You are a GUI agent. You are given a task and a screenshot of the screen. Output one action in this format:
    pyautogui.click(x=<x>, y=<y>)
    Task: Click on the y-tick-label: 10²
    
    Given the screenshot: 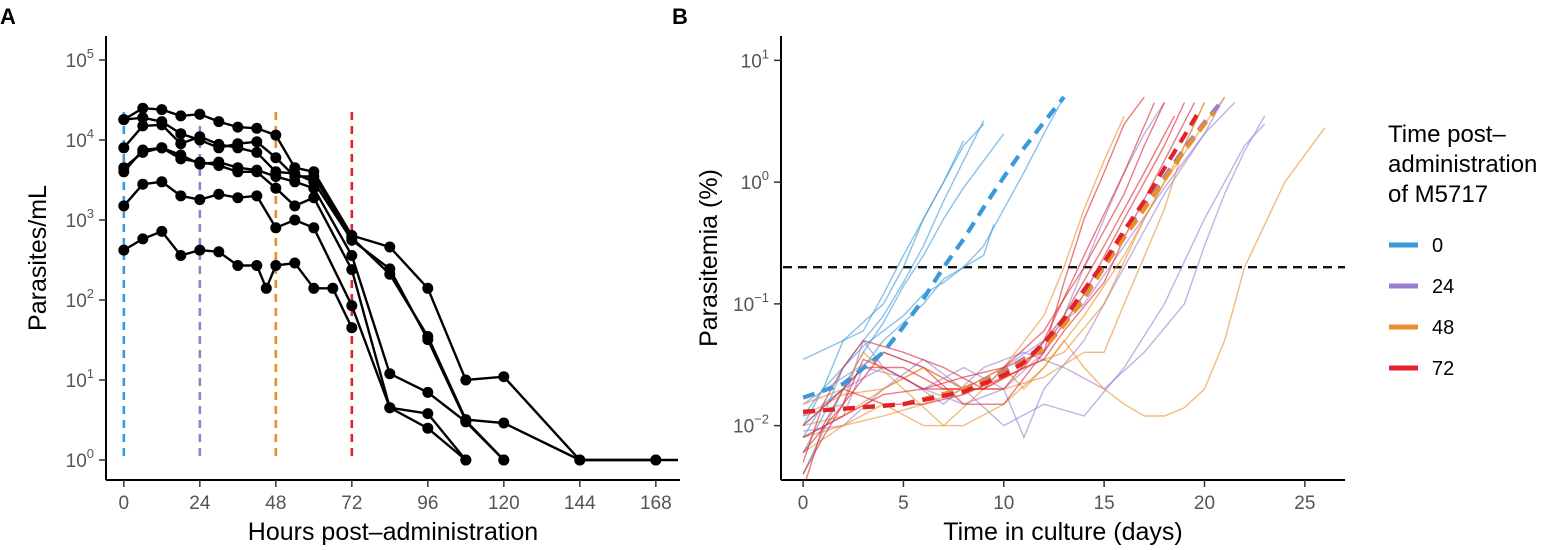 What is the action you would take?
    pyautogui.click(x=80, y=299)
    